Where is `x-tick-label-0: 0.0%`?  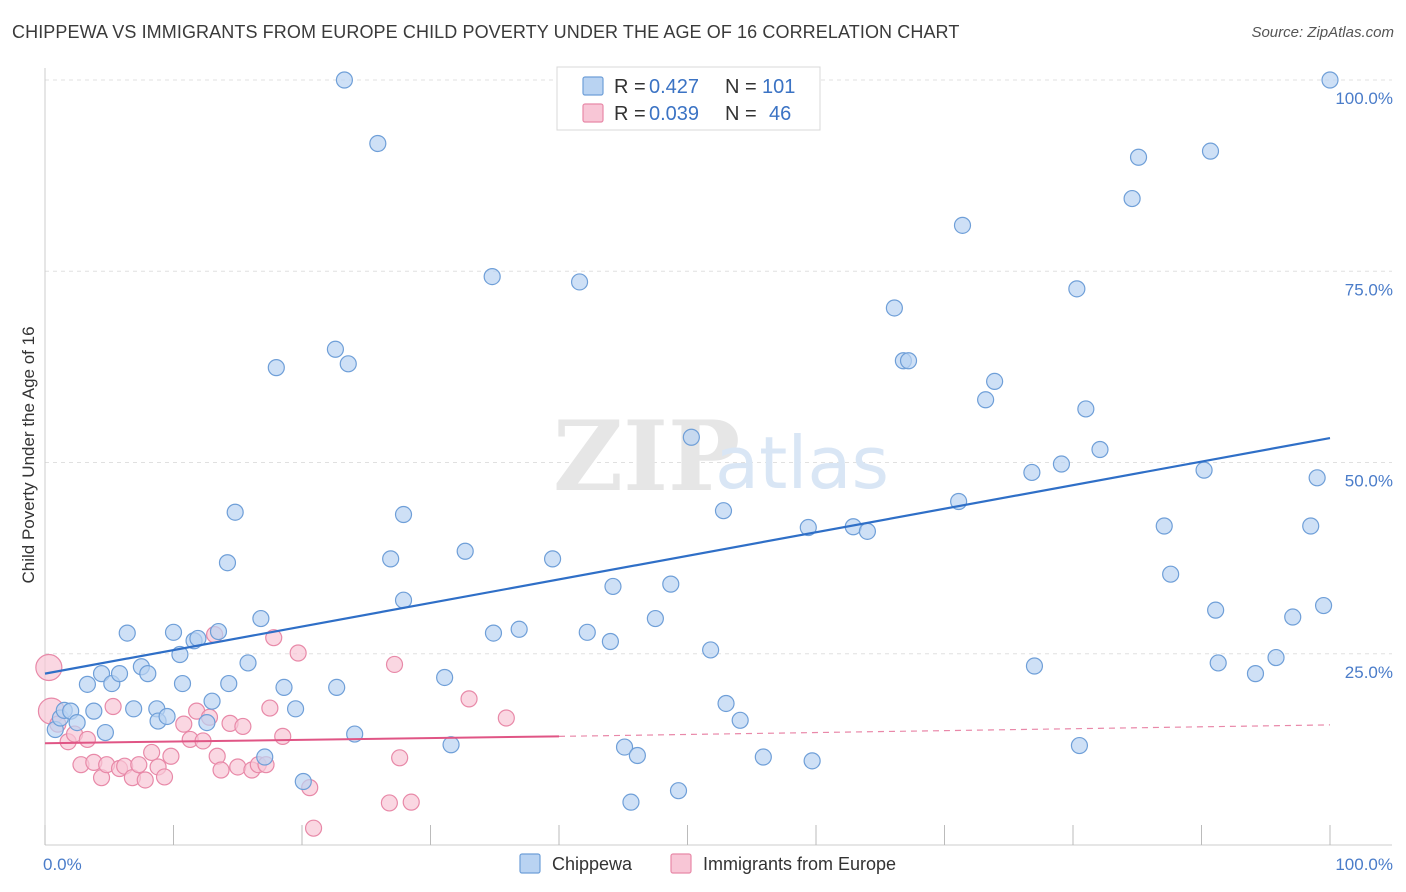
x-tick-label-0: 0.0% is located at coordinates (62, 864).